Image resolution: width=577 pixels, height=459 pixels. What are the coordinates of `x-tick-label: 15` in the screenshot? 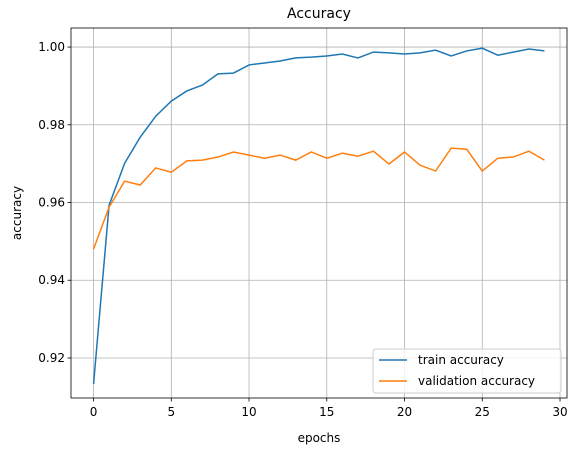 It's located at (326, 412).